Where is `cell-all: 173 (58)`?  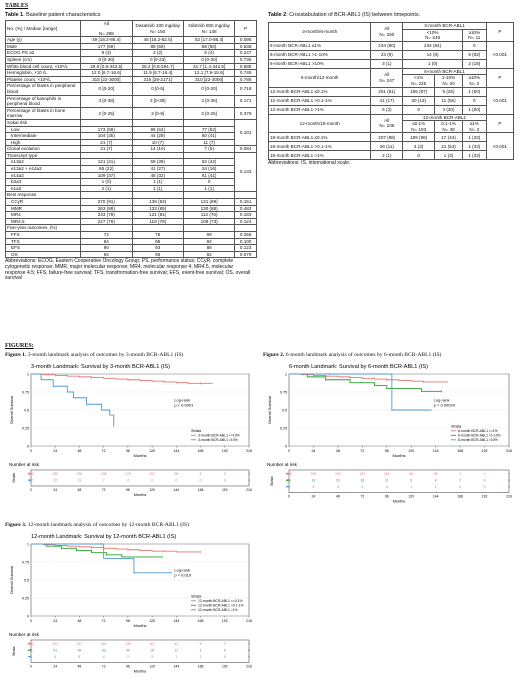 cell-all: 173 (58) is located at coordinates (106, 129).